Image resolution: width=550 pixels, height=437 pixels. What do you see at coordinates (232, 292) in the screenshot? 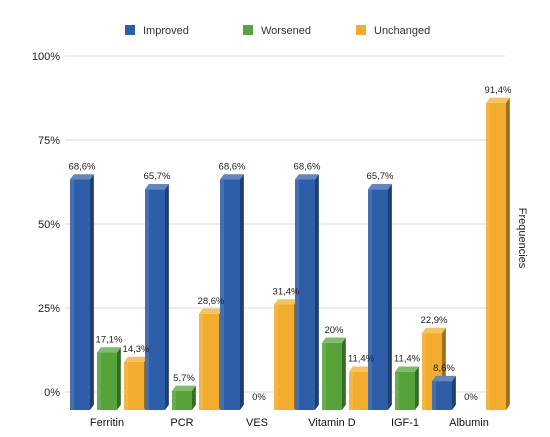
I see `bar-improved-ves` at bounding box center [232, 292].